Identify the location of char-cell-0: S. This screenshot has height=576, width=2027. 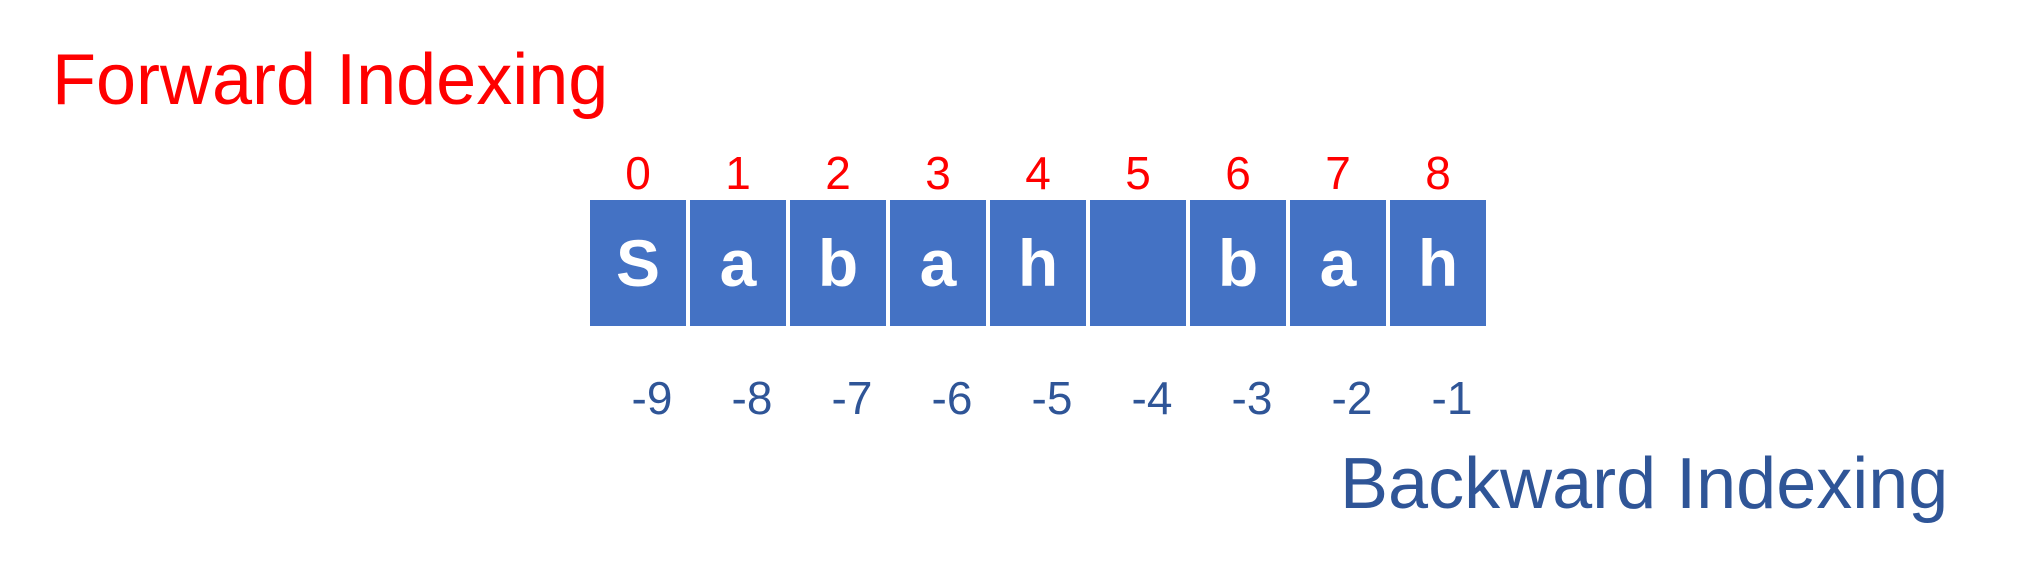
(638, 263).